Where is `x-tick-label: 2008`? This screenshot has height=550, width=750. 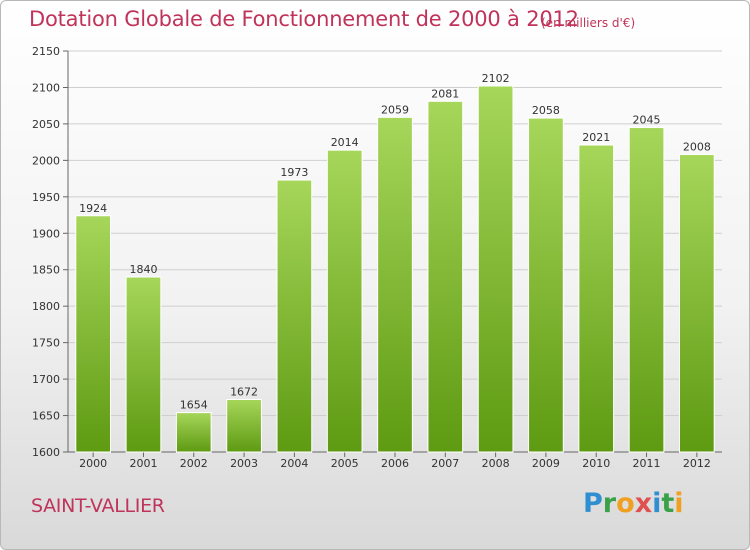 x-tick-label: 2008 is located at coordinates (496, 463).